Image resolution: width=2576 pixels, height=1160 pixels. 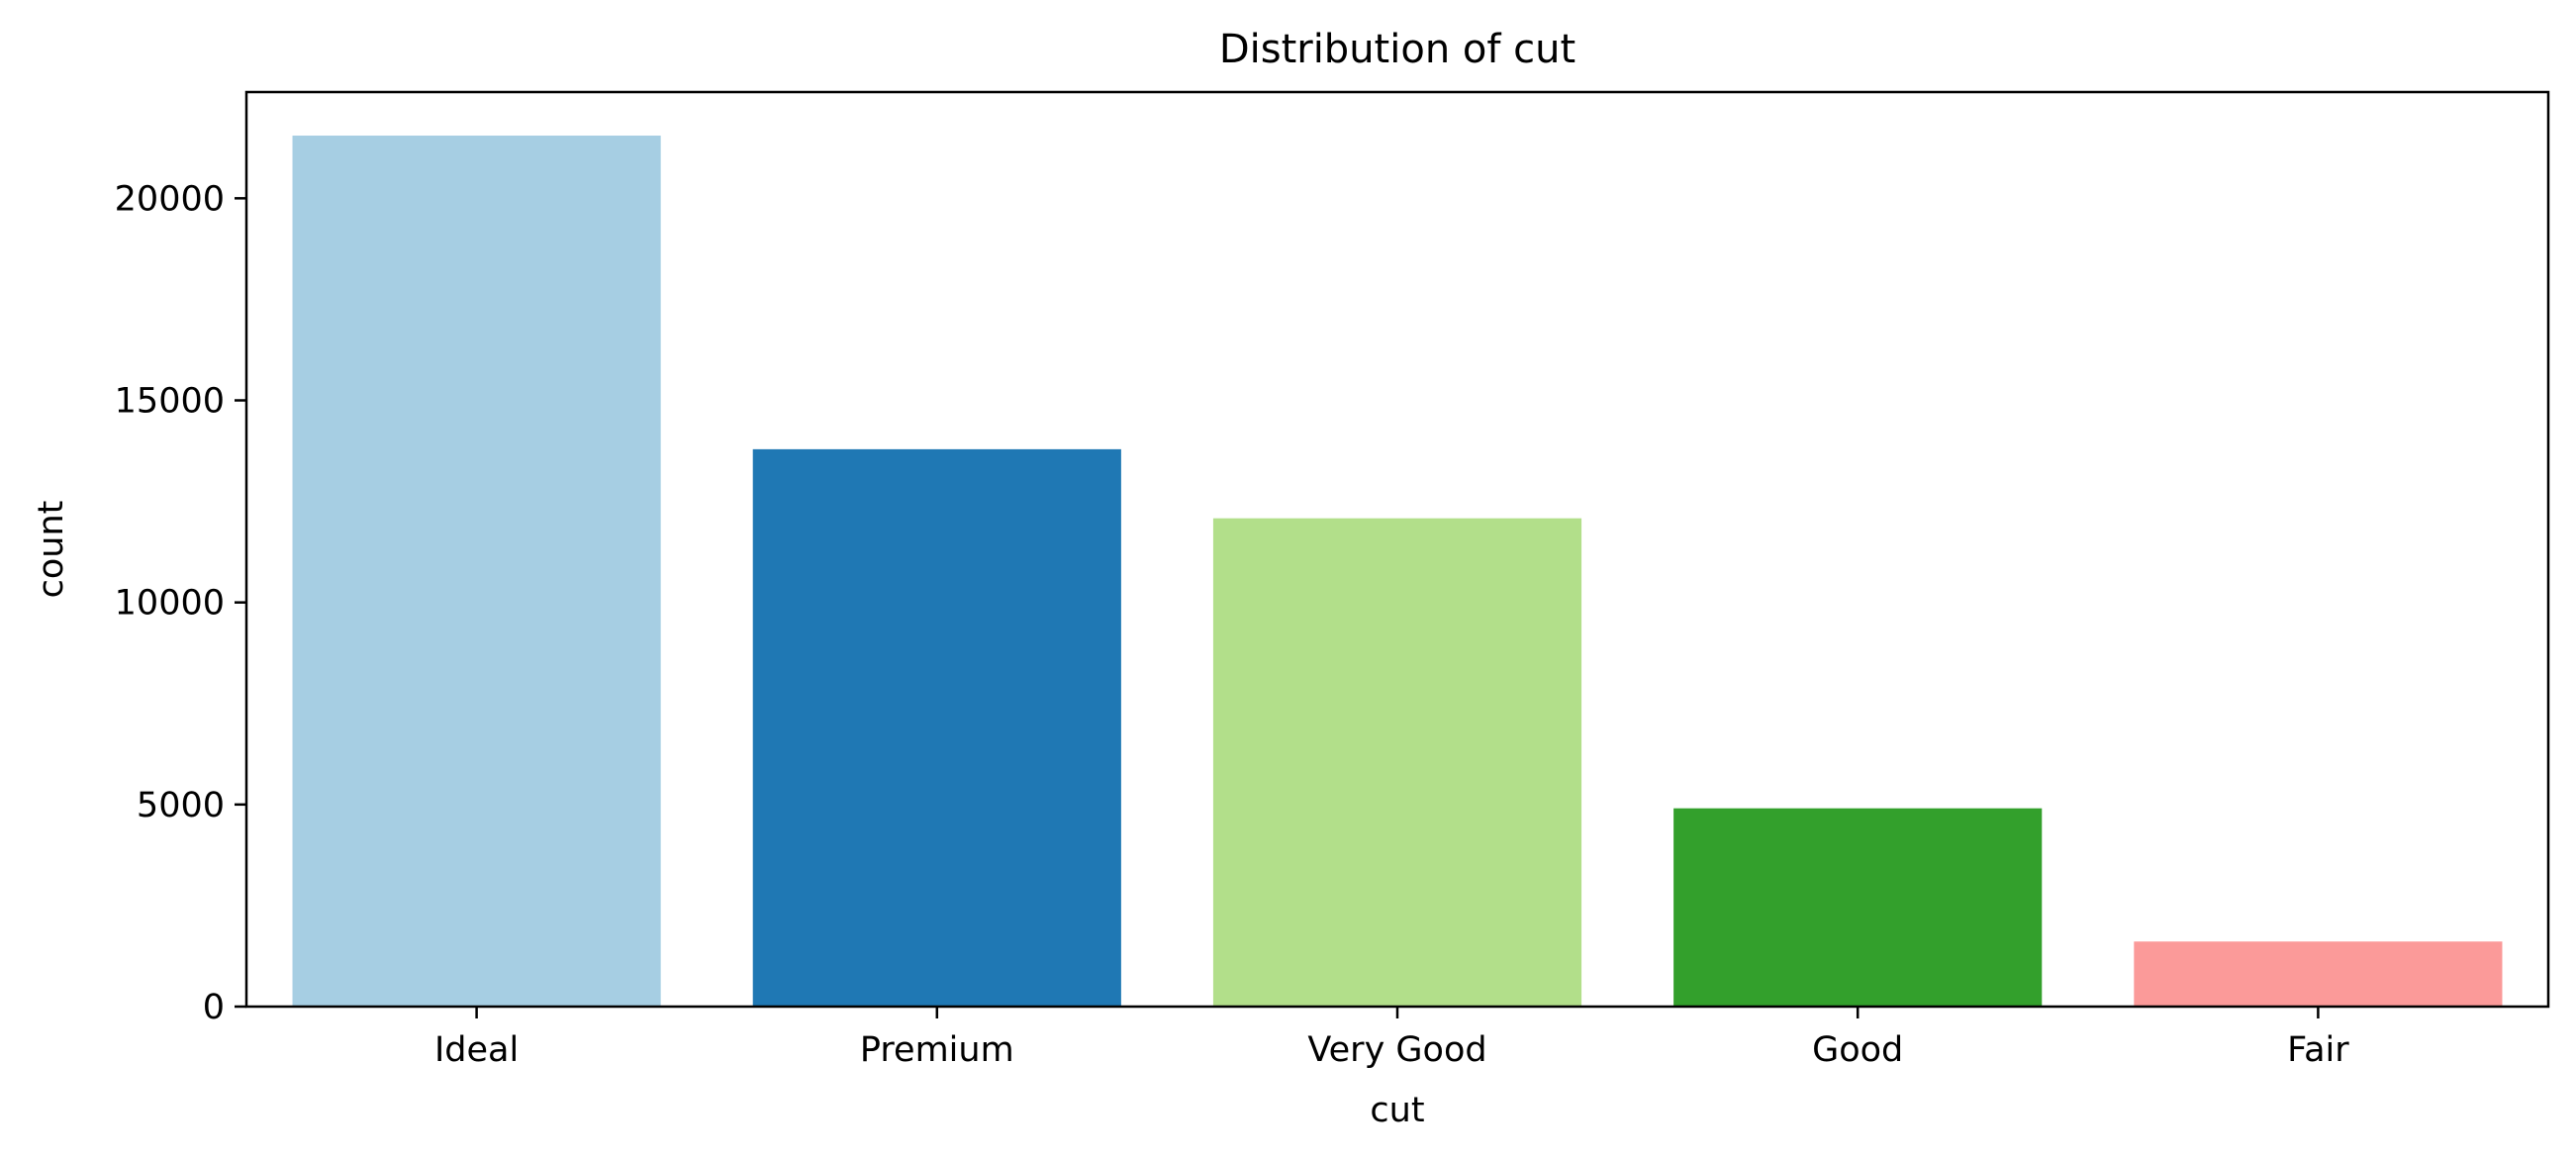 What do you see at coordinates (170, 604) in the screenshot?
I see `y-tick-label: 10000` at bounding box center [170, 604].